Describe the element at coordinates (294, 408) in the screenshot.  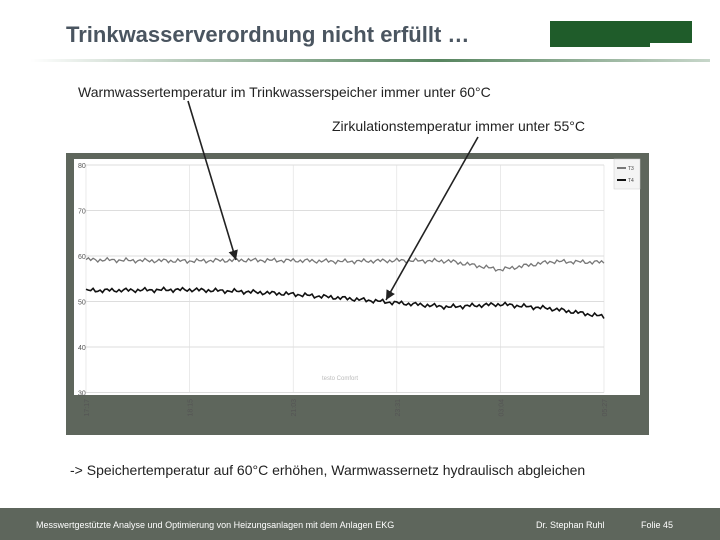
I see `x-tick-label: 21:03` at that location.